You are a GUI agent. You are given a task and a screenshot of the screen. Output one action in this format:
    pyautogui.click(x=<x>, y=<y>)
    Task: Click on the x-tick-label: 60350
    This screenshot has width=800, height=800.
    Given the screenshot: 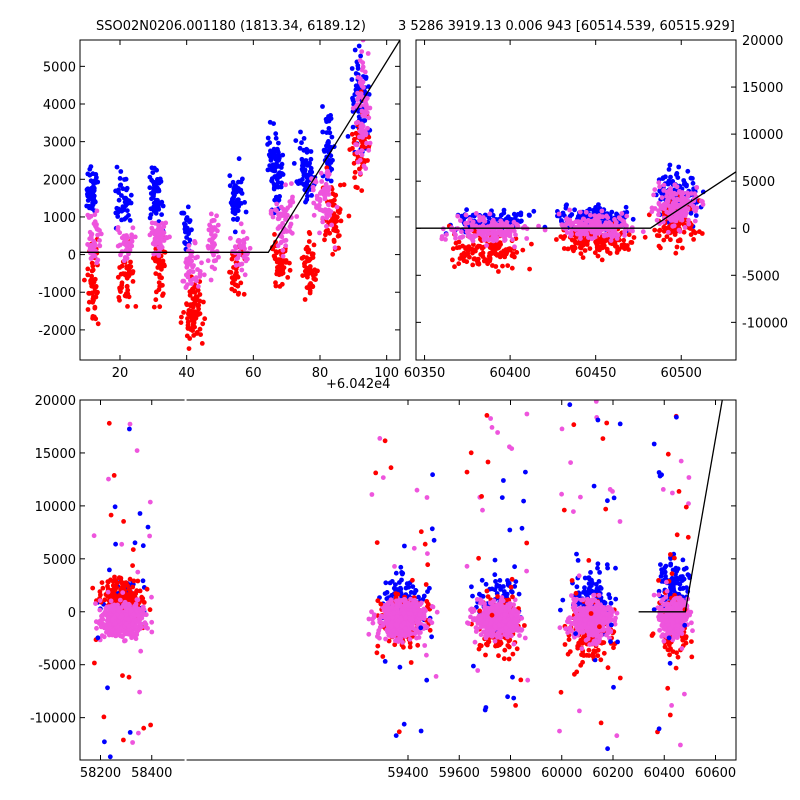 What is the action you would take?
    pyautogui.click(x=424, y=373)
    